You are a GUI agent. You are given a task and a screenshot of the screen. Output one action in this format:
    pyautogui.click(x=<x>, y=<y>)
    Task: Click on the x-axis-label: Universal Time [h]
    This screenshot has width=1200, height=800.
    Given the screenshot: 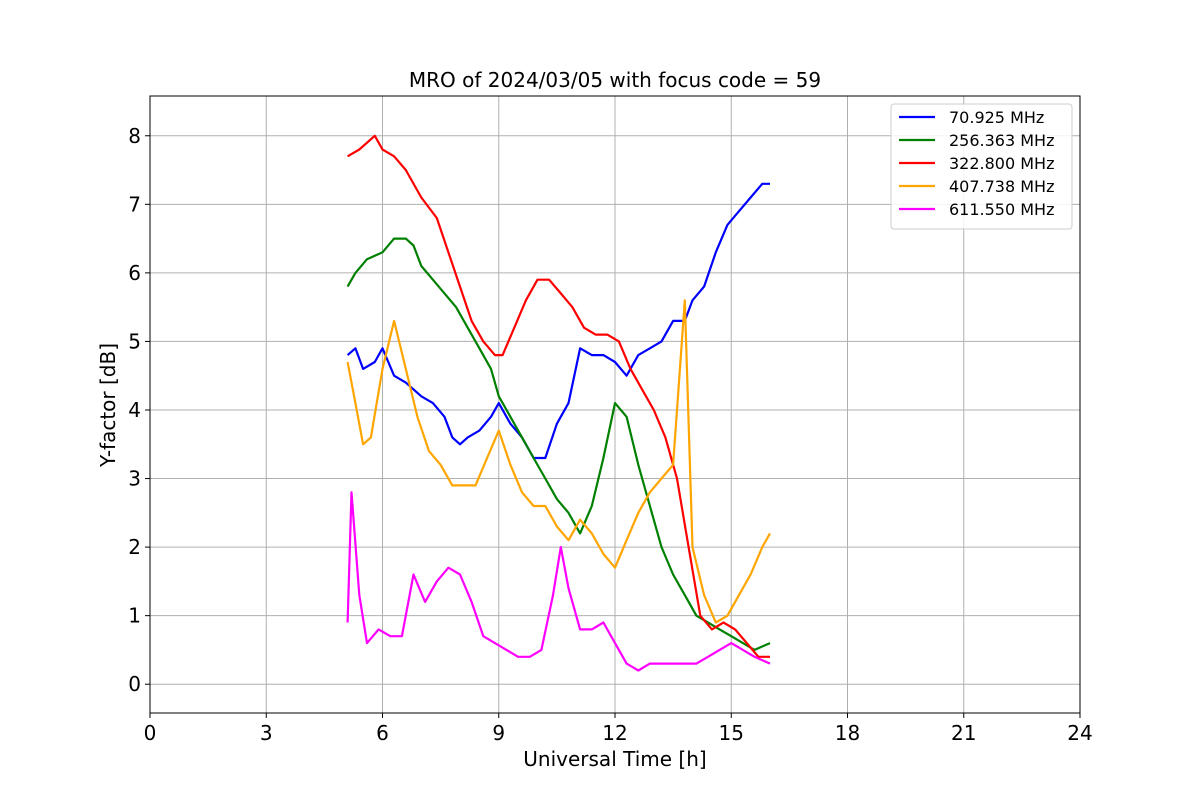 What is the action you would take?
    pyautogui.click(x=614, y=759)
    